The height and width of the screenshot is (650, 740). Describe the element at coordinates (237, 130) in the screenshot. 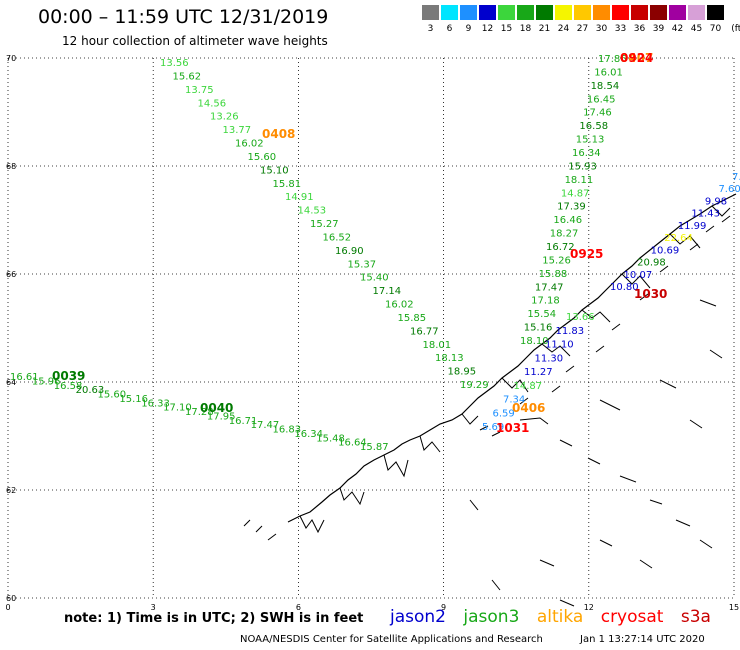

I see `wave-height-value: 13.77` at that location.